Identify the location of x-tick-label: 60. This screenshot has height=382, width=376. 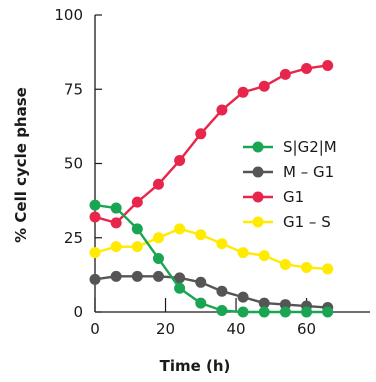
(306, 329).